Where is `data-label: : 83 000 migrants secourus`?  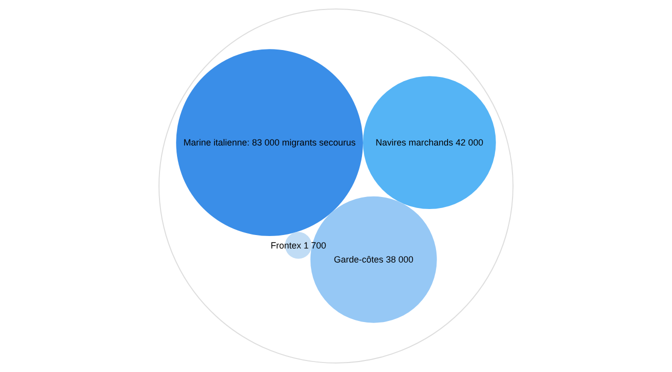 data-label: : 83 000 migrants secourus is located at coordinates (301, 143).